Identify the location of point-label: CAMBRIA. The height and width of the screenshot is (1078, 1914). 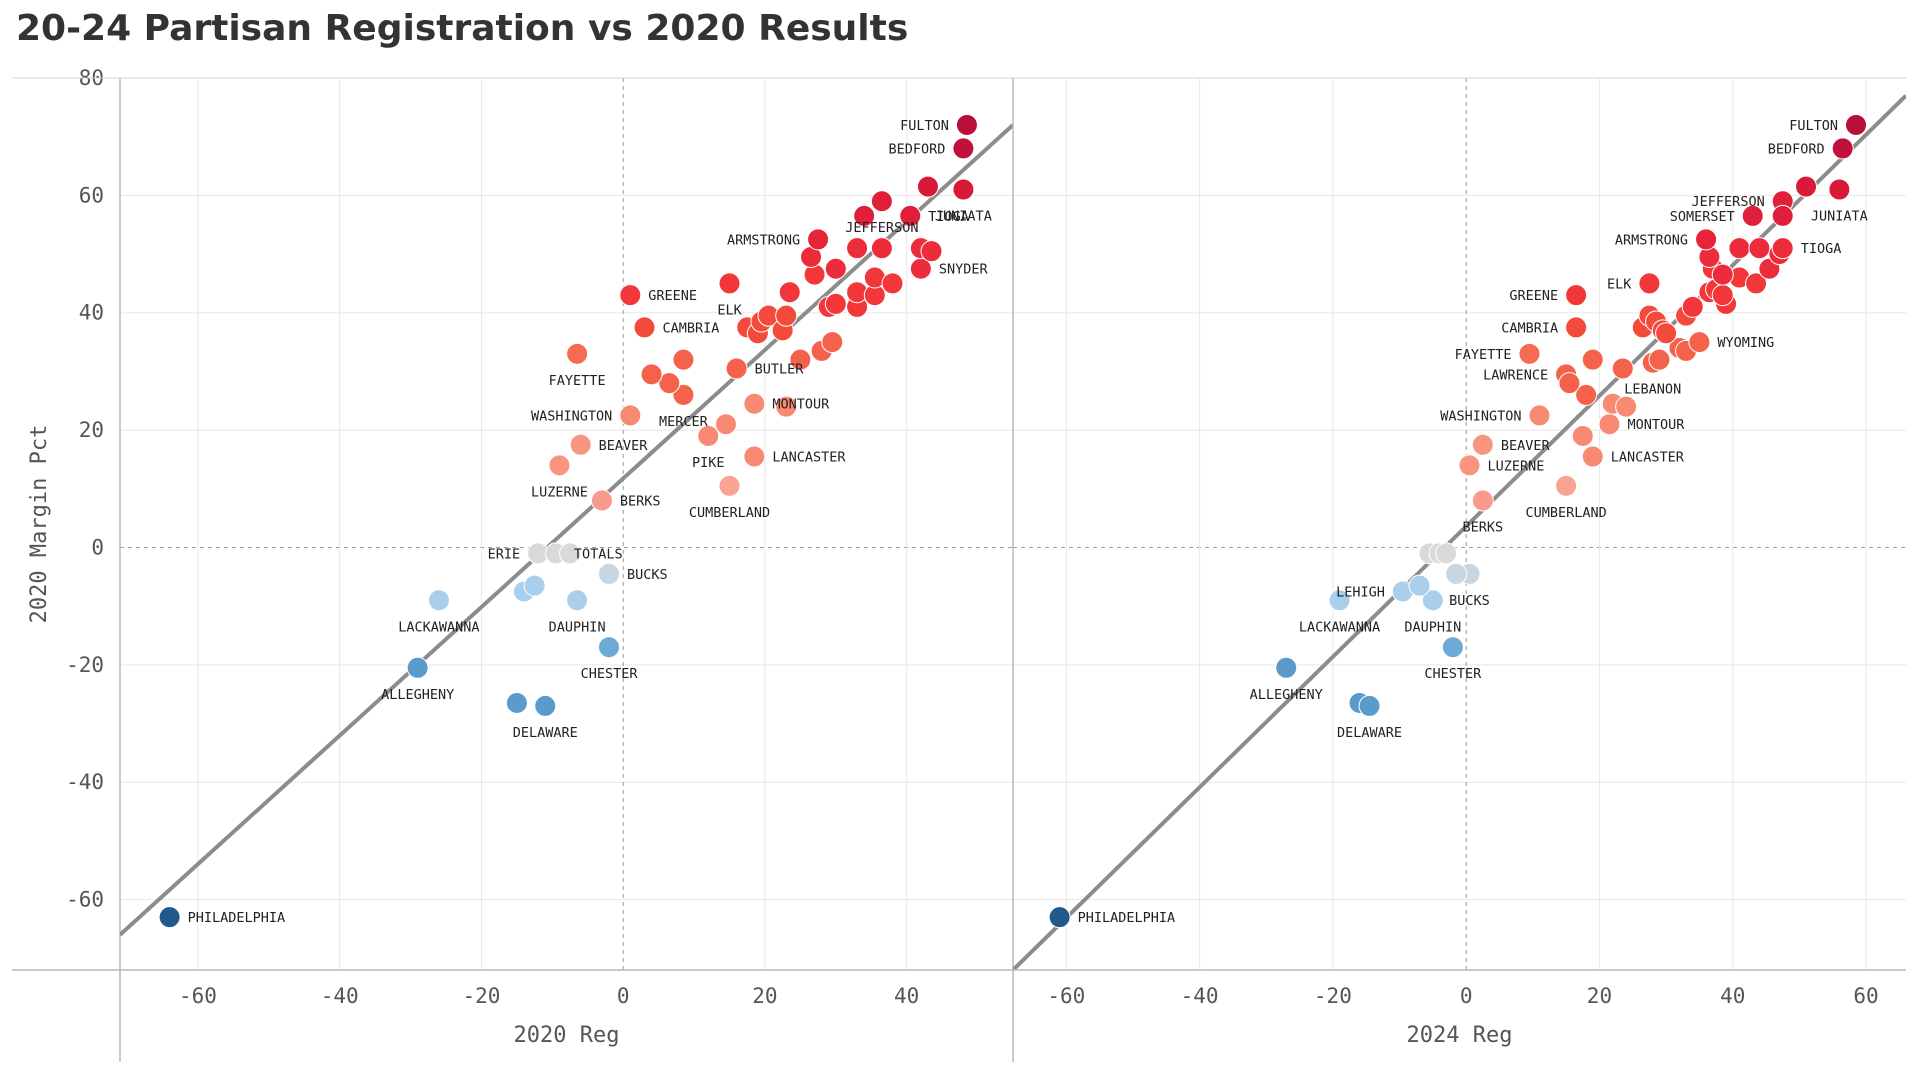
(1529, 328).